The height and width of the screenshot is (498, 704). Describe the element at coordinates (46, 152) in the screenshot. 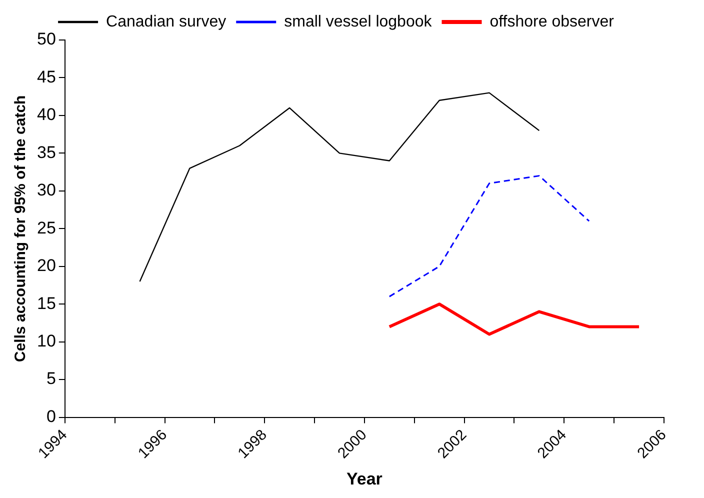

I see `y-tick-label: 35` at that location.